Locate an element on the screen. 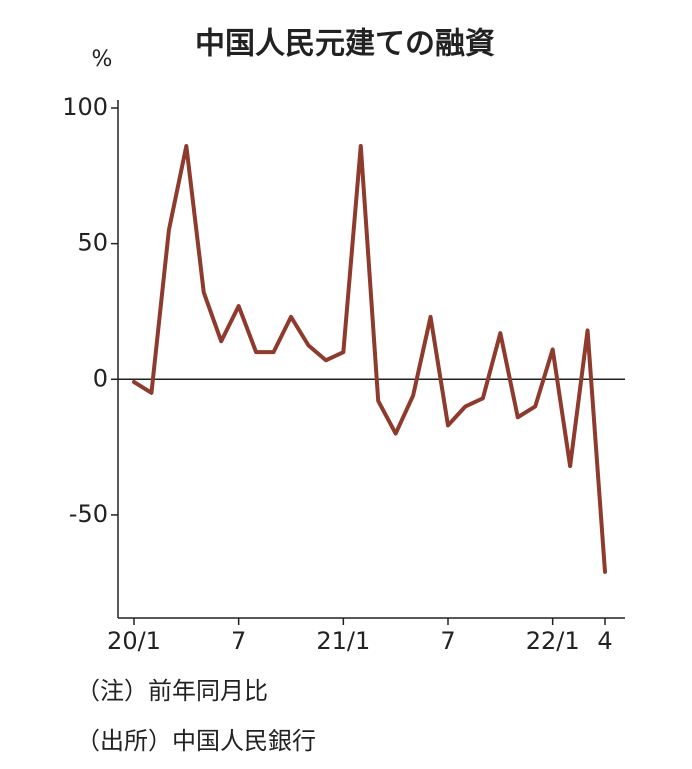 This screenshot has height=769, width=692. y-tick-label: -50 is located at coordinates (88, 514).